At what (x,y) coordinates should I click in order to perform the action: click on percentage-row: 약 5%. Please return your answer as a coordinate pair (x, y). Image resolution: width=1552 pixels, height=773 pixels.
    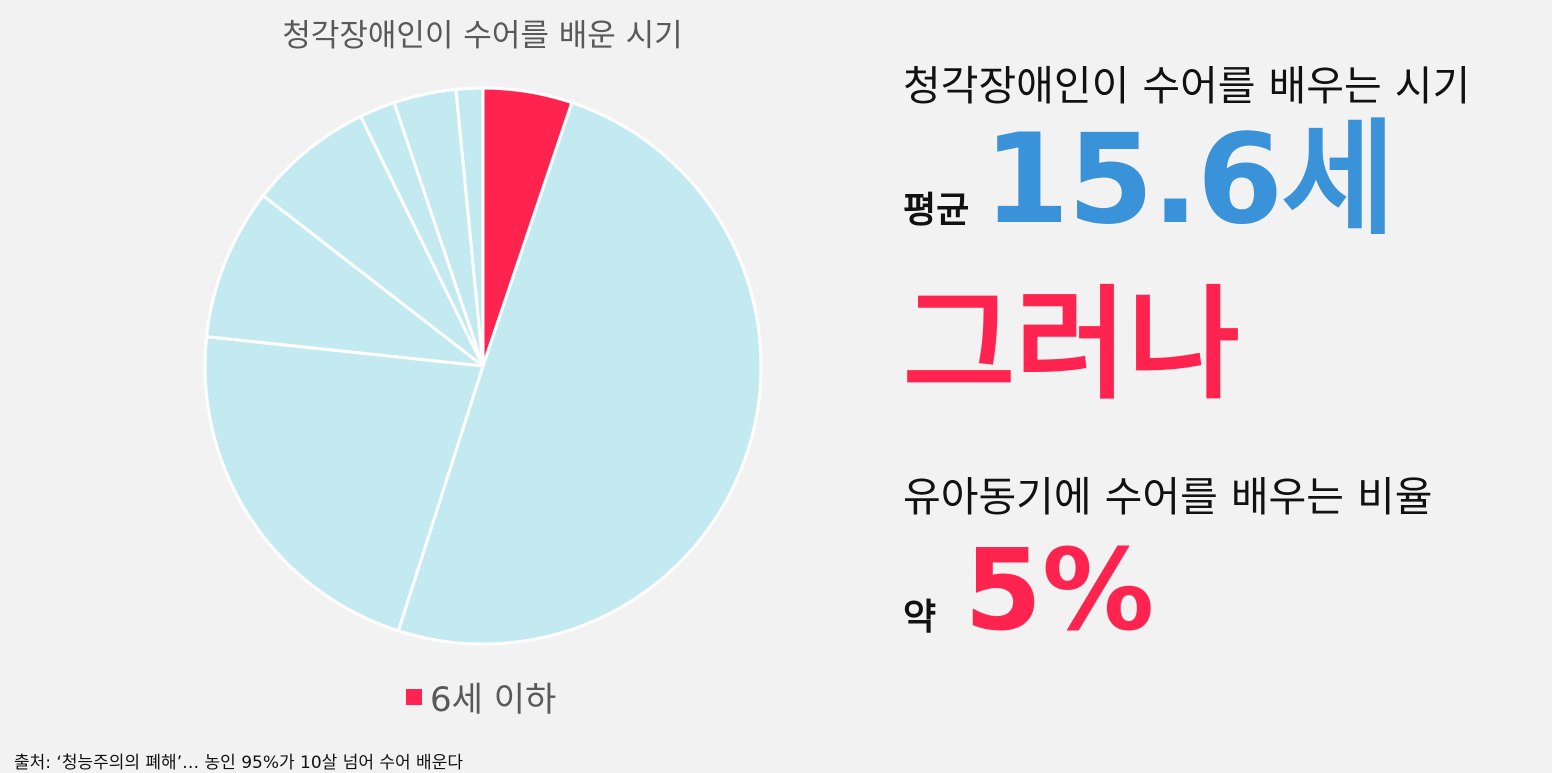
    Looking at the image, I should click on (1028, 591).